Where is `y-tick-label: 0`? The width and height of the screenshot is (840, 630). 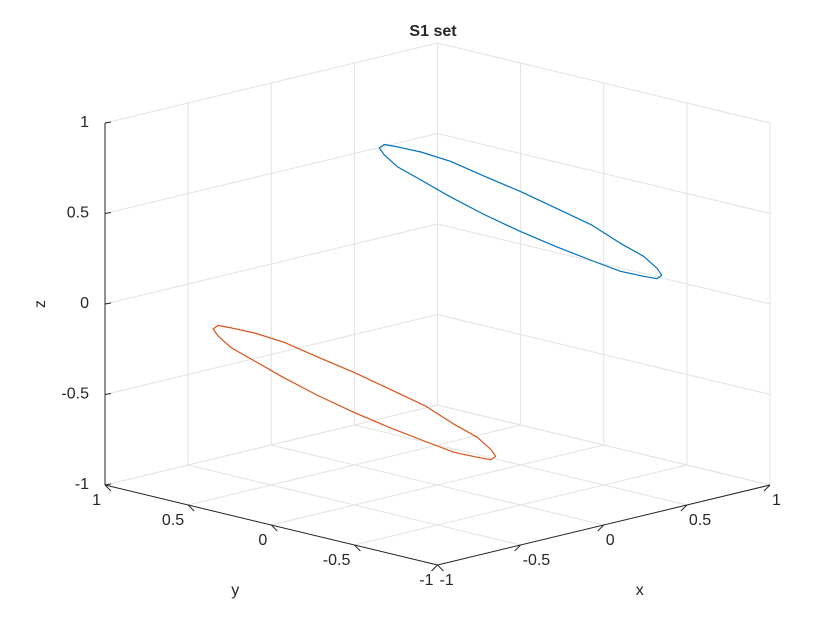 y-tick-label: 0 is located at coordinates (262, 540).